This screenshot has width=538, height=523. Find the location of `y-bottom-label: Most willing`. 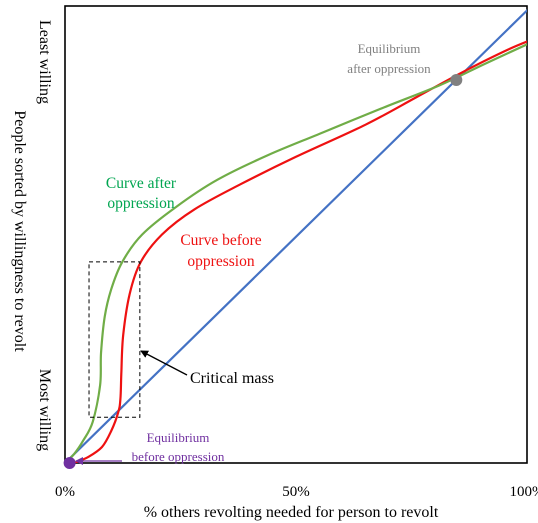

y-bottom-label: Most willing is located at coordinates (44, 410).